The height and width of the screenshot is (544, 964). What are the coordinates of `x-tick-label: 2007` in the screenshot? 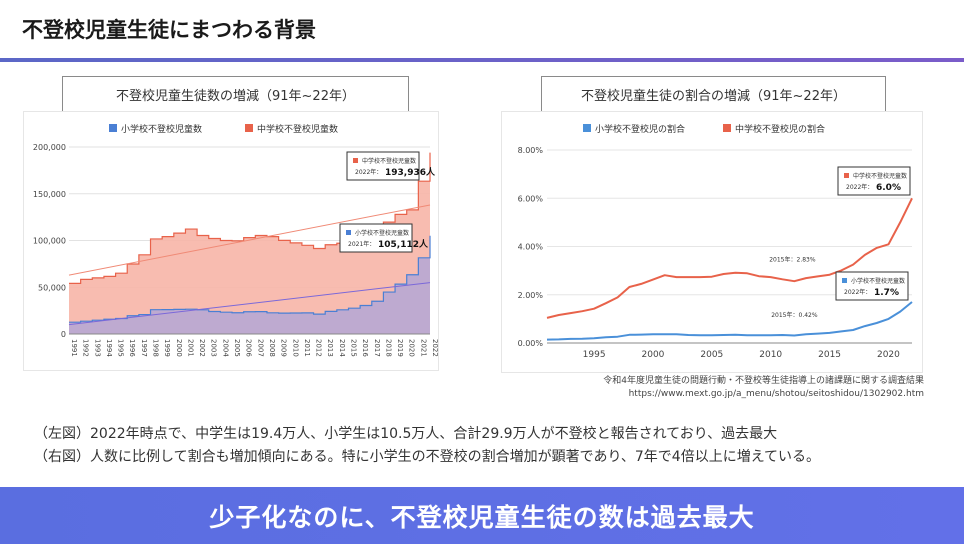 It's located at (260, 348).